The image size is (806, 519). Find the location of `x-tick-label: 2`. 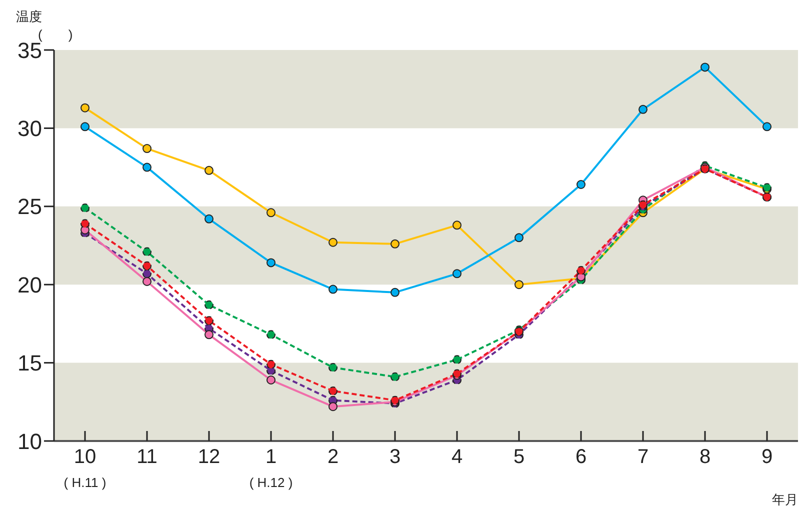

x-tick-label: 2 is located at coordinates (333, 457).